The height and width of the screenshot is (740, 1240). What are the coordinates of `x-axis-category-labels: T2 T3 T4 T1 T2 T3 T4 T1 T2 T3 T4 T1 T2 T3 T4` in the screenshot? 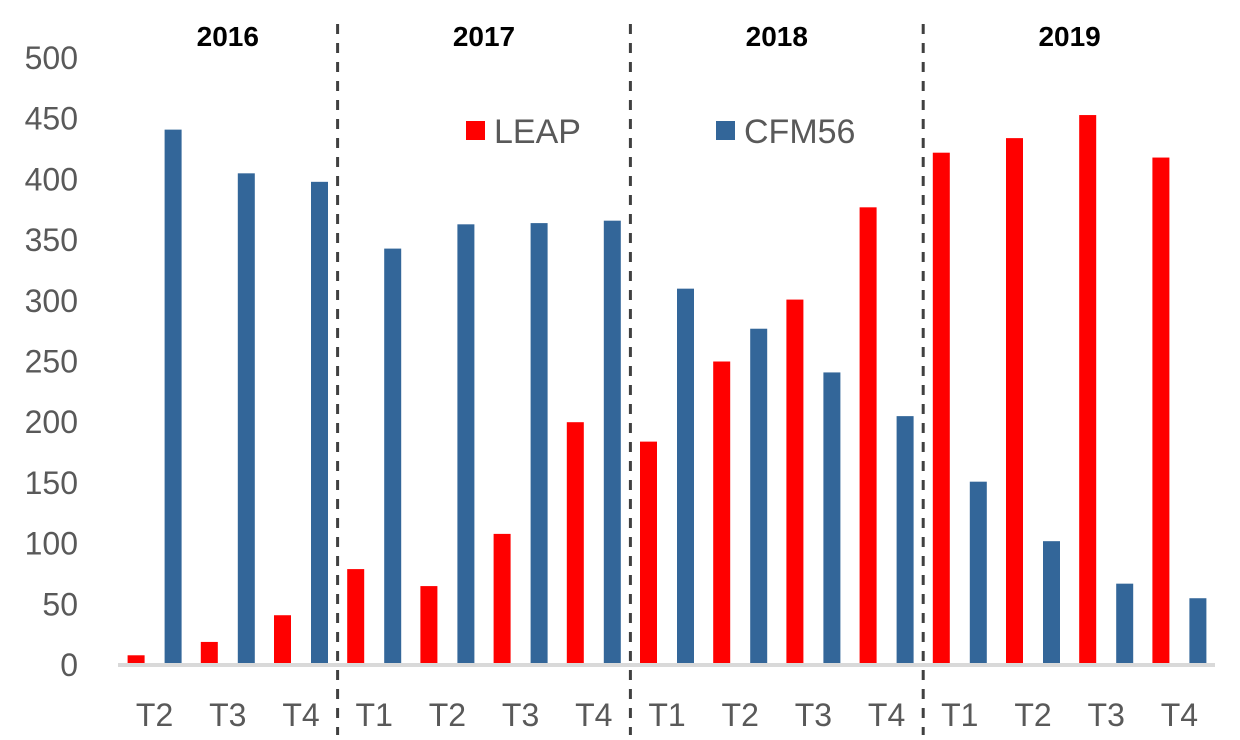 It's located at (667, 715).